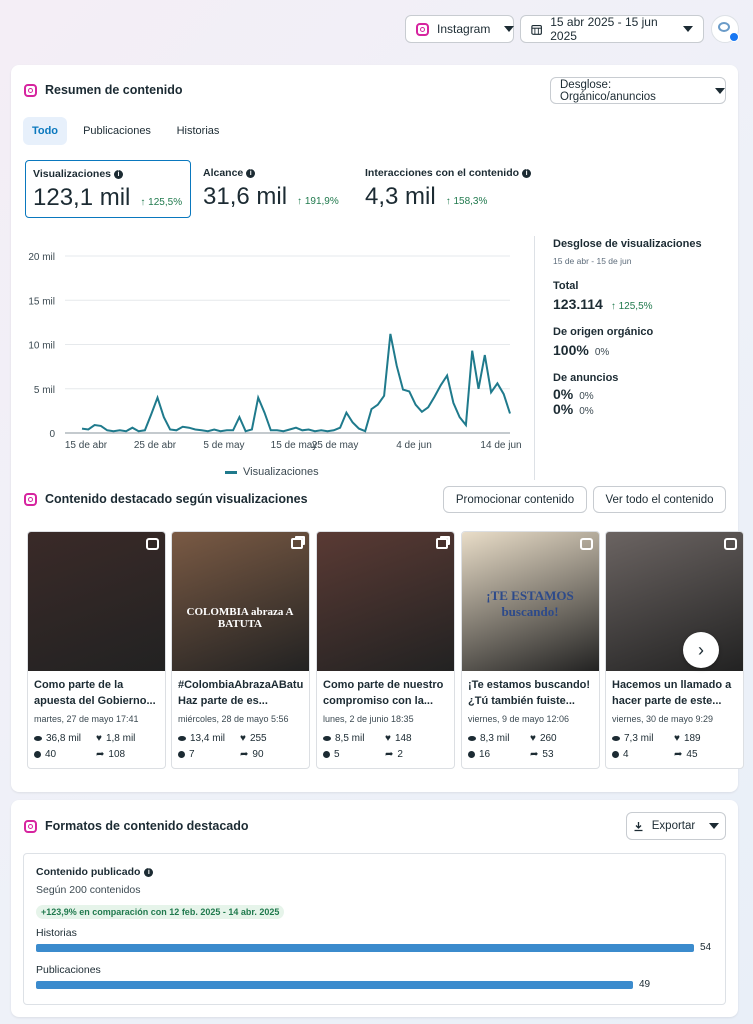 This screenshot has height=1024, width=753. Describe the element at coordinates (120, 738) in the screenshot. I see `post-likes: 1,8 mil` at that location.